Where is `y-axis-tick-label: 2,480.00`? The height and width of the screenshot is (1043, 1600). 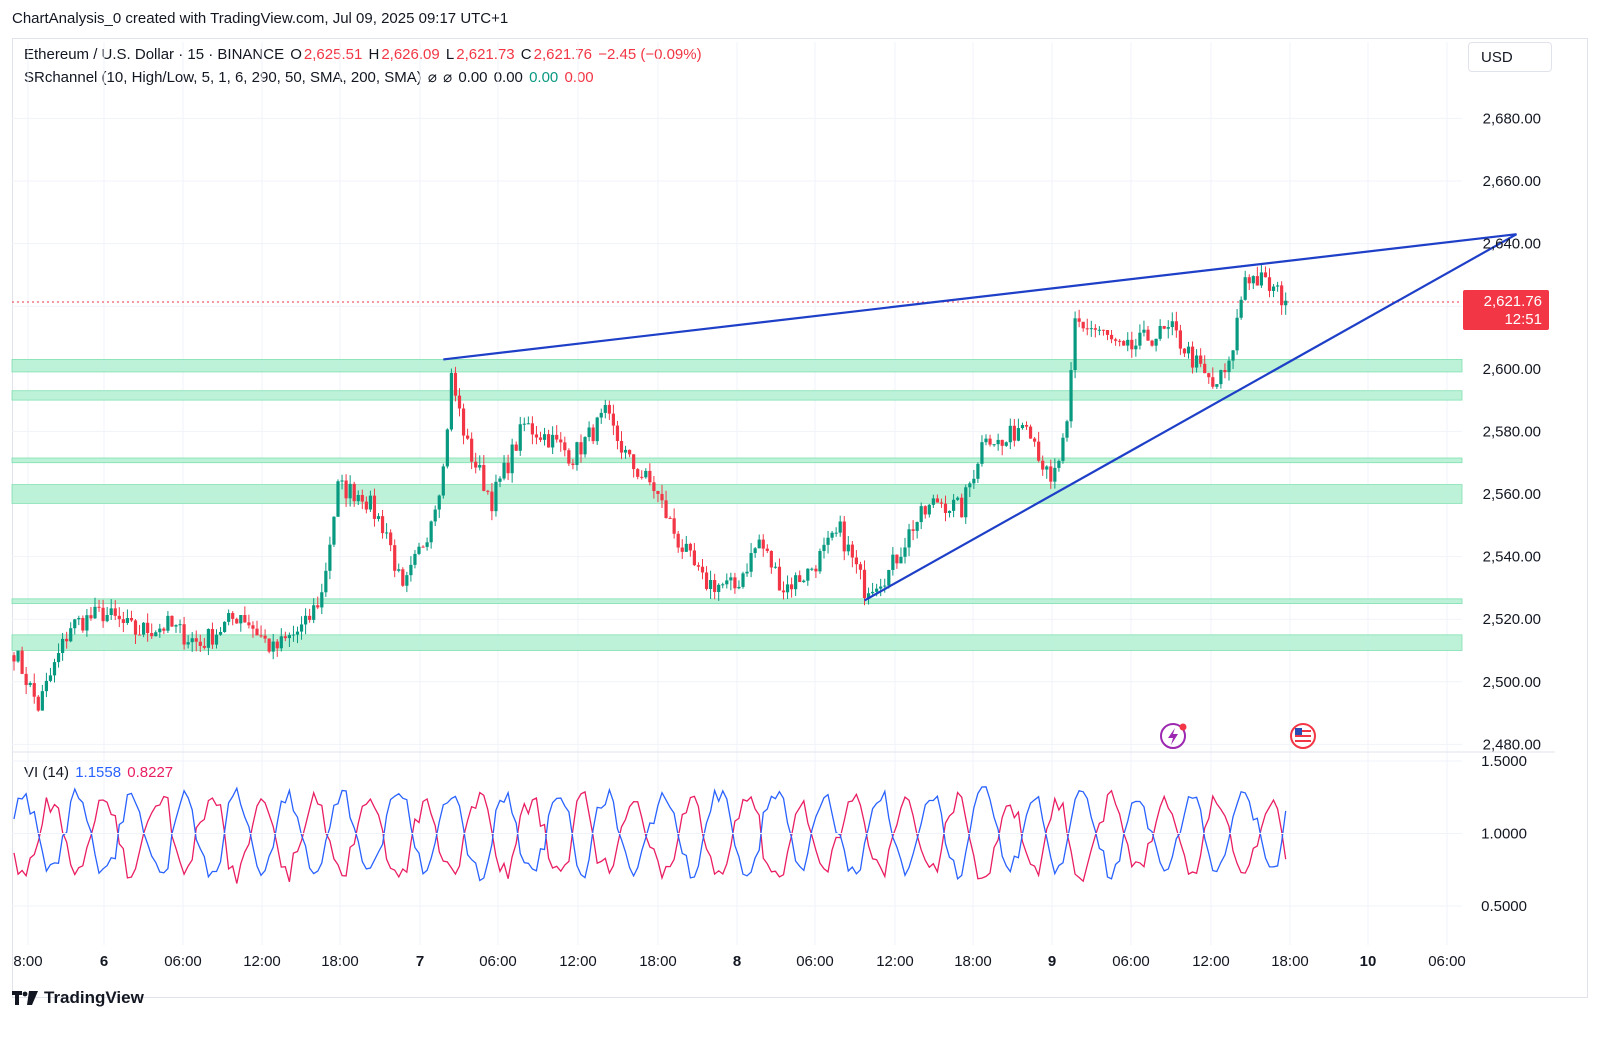
y-axis-tick-label: 2,480.00 is located at coordinates (1512, 744).